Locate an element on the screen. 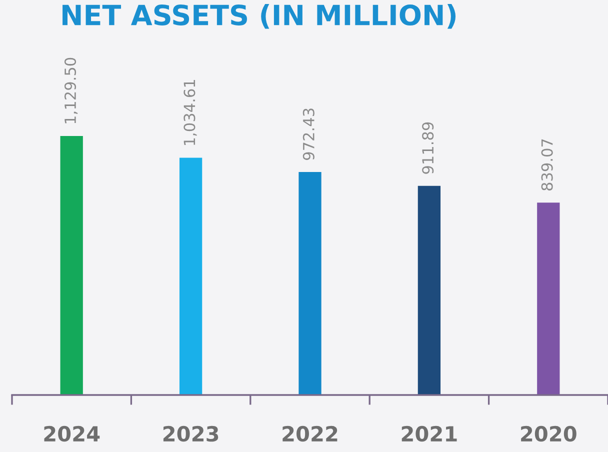 The height and width of the screenshot is (452, 608). x-tick-label: 2023 is located at coordinates (190, 434).